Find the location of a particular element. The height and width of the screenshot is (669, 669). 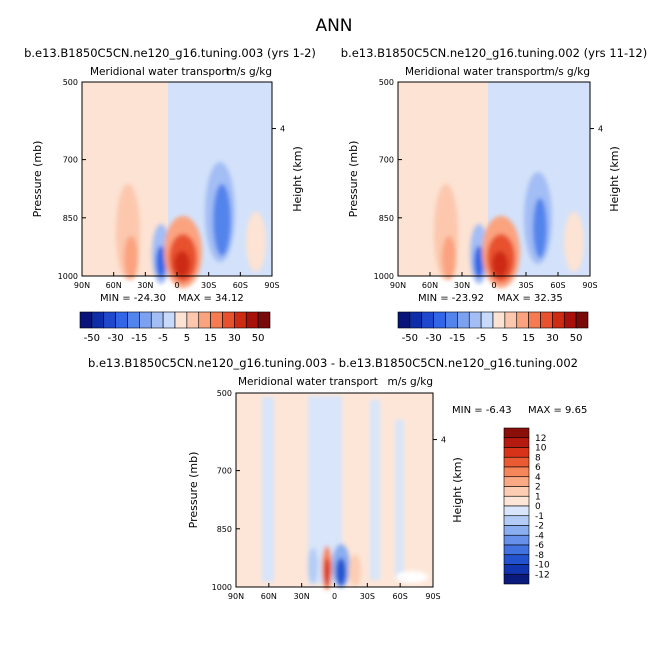

panel-1-min-label: MIN = -24.30 is located at coordinates (133, 298).